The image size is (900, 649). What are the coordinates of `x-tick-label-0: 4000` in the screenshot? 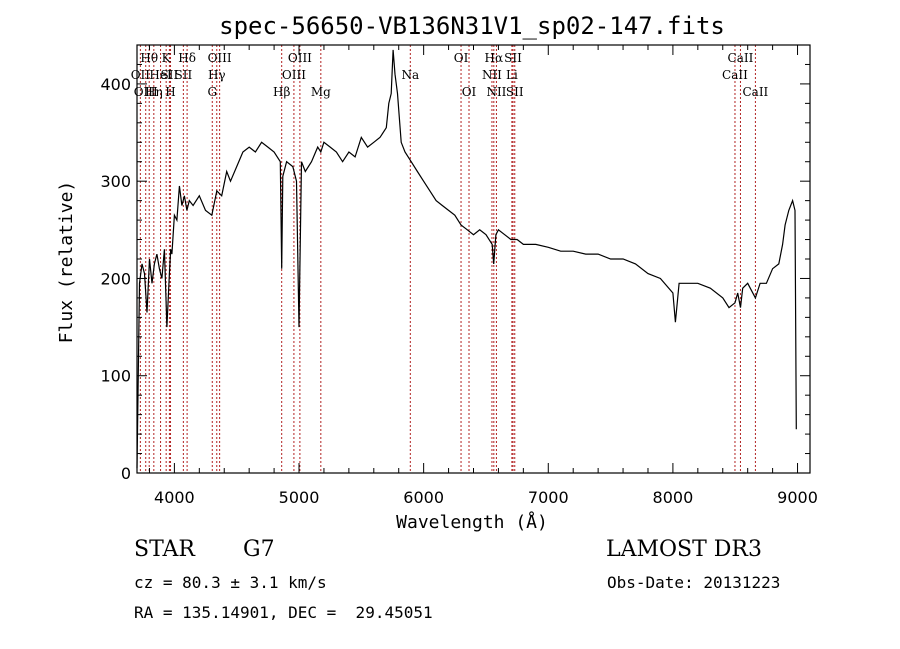 It's located at (174, 497).